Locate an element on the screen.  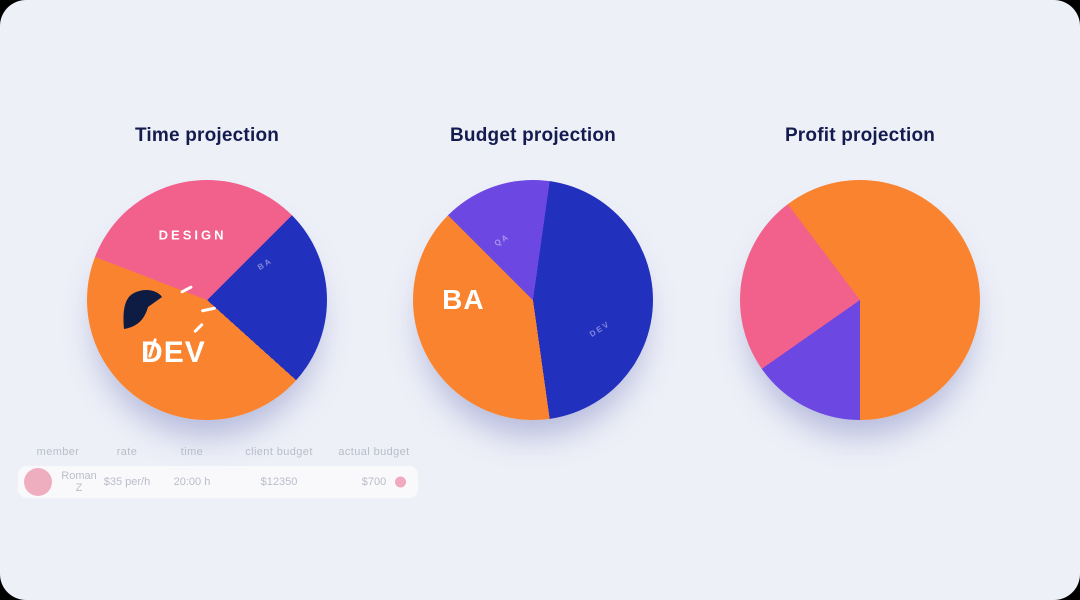
time-projection-chart: Time projection DESIGN BA DEV is located at coordinates (207, 272).